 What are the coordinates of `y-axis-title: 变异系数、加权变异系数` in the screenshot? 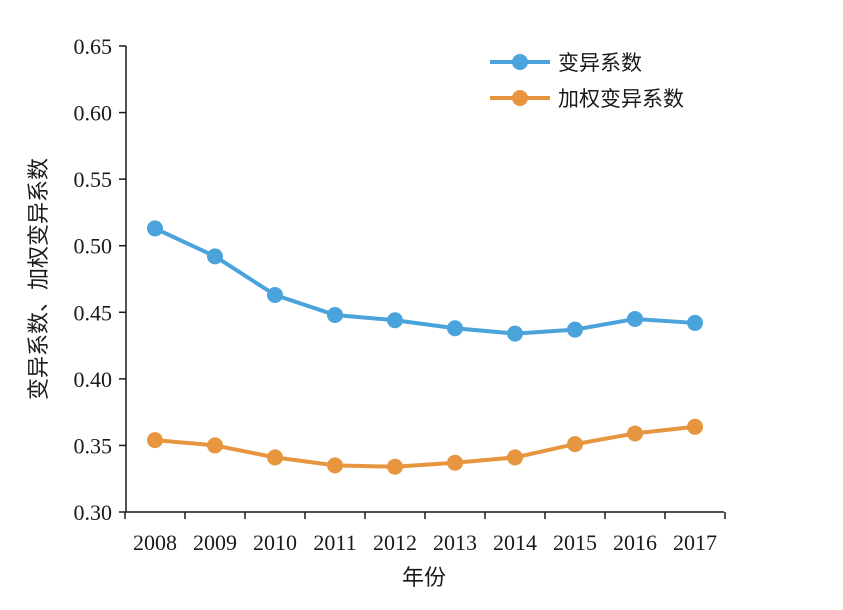 It's located at (39, 279).